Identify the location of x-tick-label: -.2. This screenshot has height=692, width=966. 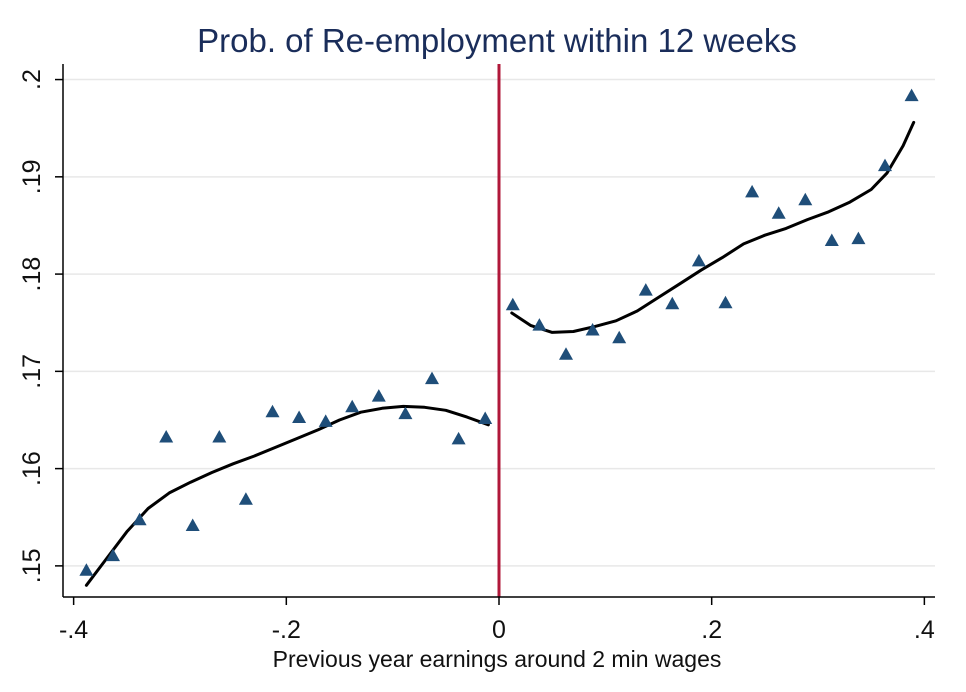
(286, 630).